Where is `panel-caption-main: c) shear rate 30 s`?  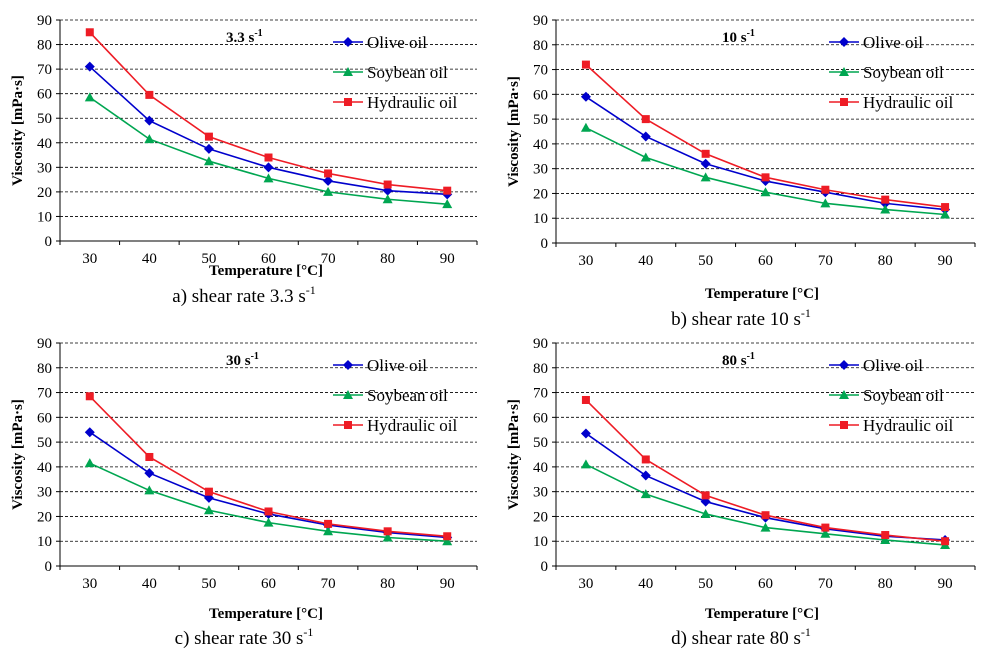
panel-caption-main: c) shear rate 30 s is located at coordinates (239, 638).